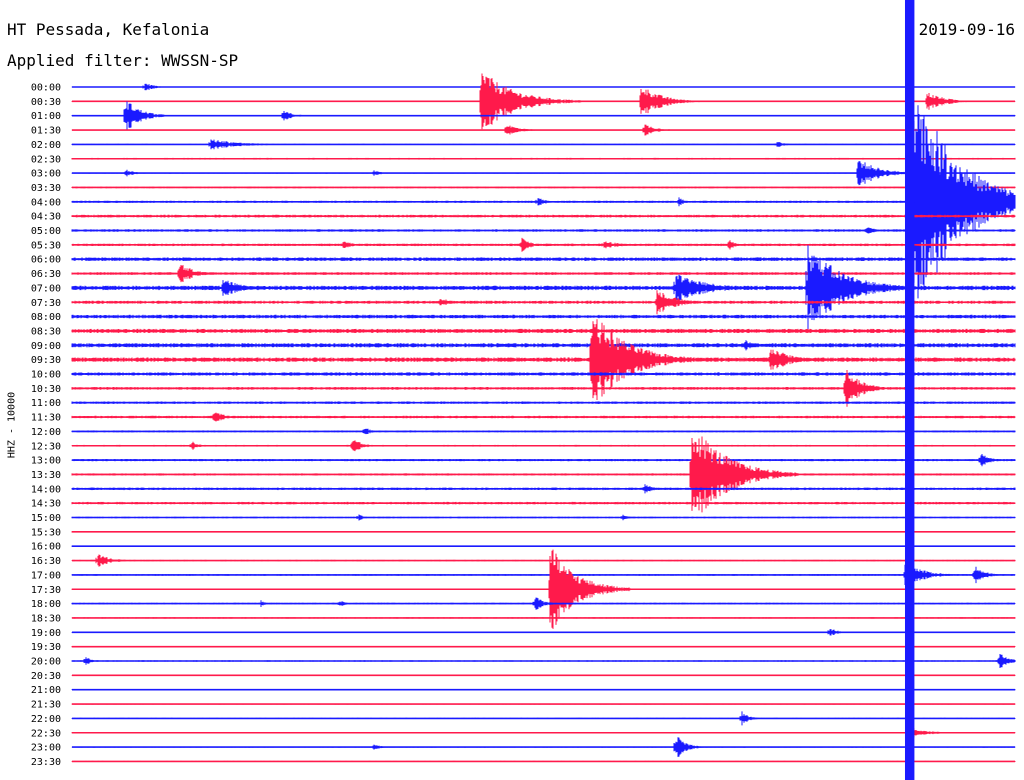 The image size is (1024, 780). I want to click on row-label: 17:30, so click(46, 590).